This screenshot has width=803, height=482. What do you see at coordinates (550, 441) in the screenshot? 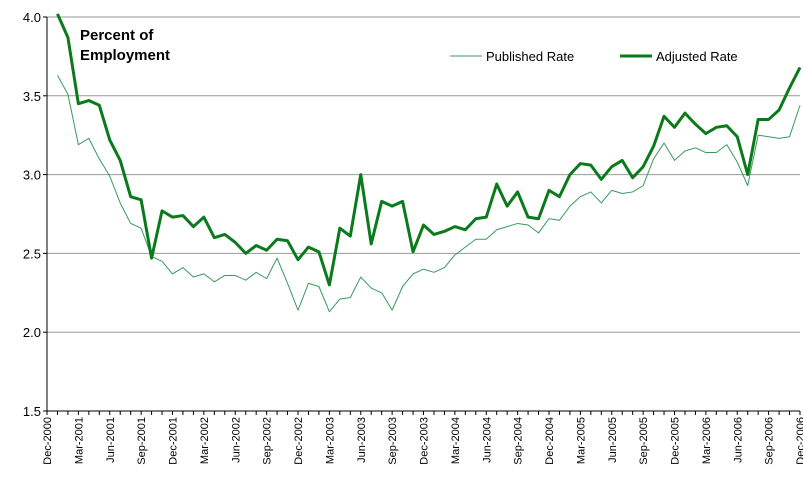
I see `x-tick-label: Dec-2004` at bounding box center [550, 441].